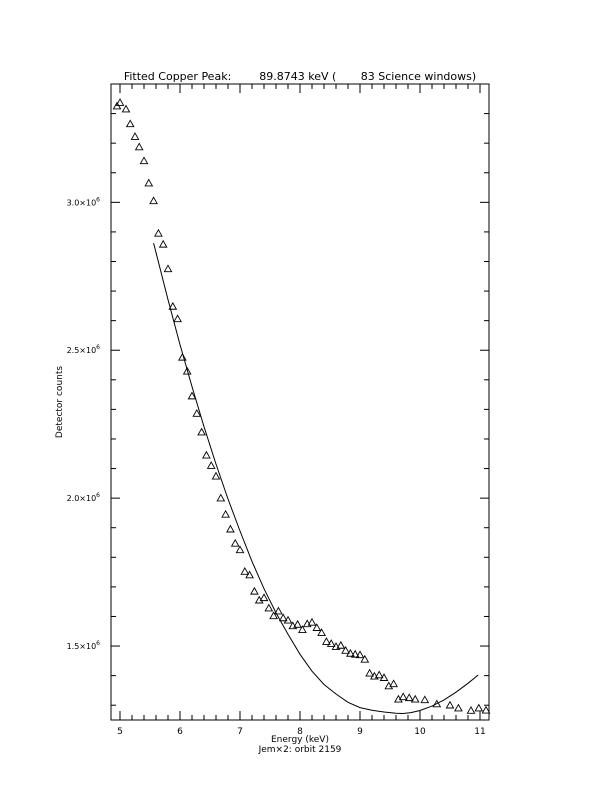 This screenshot has width=612, height=792. I want to click on chart-subtitle: Jem×2: orbit 2159, so click(300, 750).